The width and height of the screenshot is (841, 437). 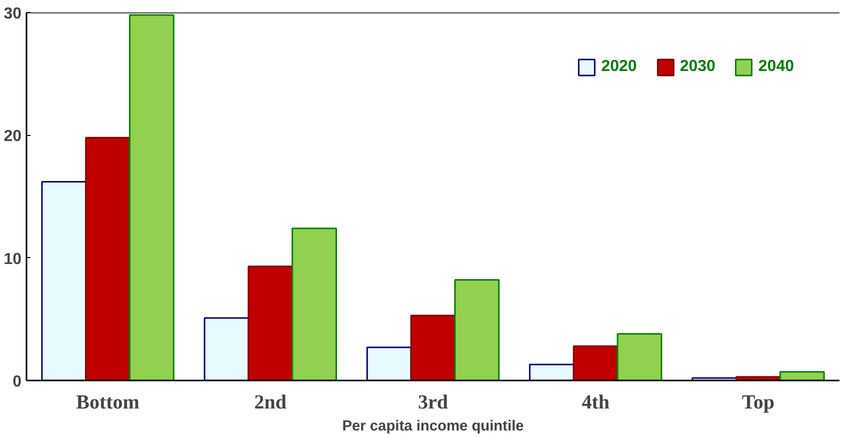 I want to click on x-tick-label: 2nd, so click(x=270, y=403).